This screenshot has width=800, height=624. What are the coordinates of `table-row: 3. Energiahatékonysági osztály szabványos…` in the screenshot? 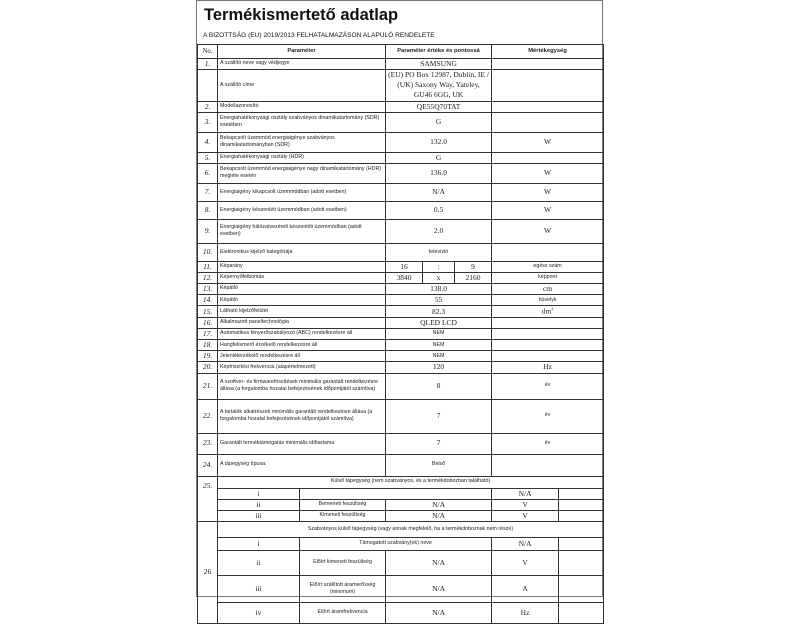 It's located at (401, 122).